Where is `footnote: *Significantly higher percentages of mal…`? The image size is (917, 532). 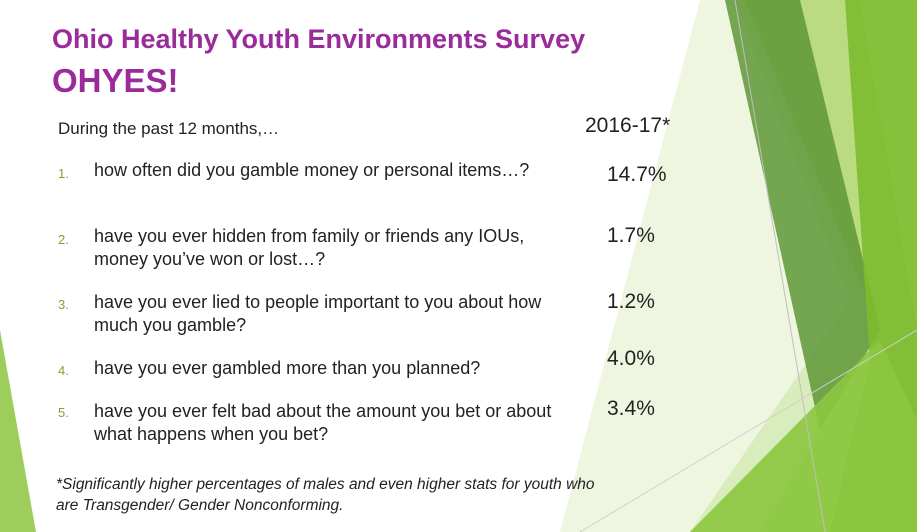
footnote: *Significantly higher percentages of mal… is located at coordinates (325, 495).